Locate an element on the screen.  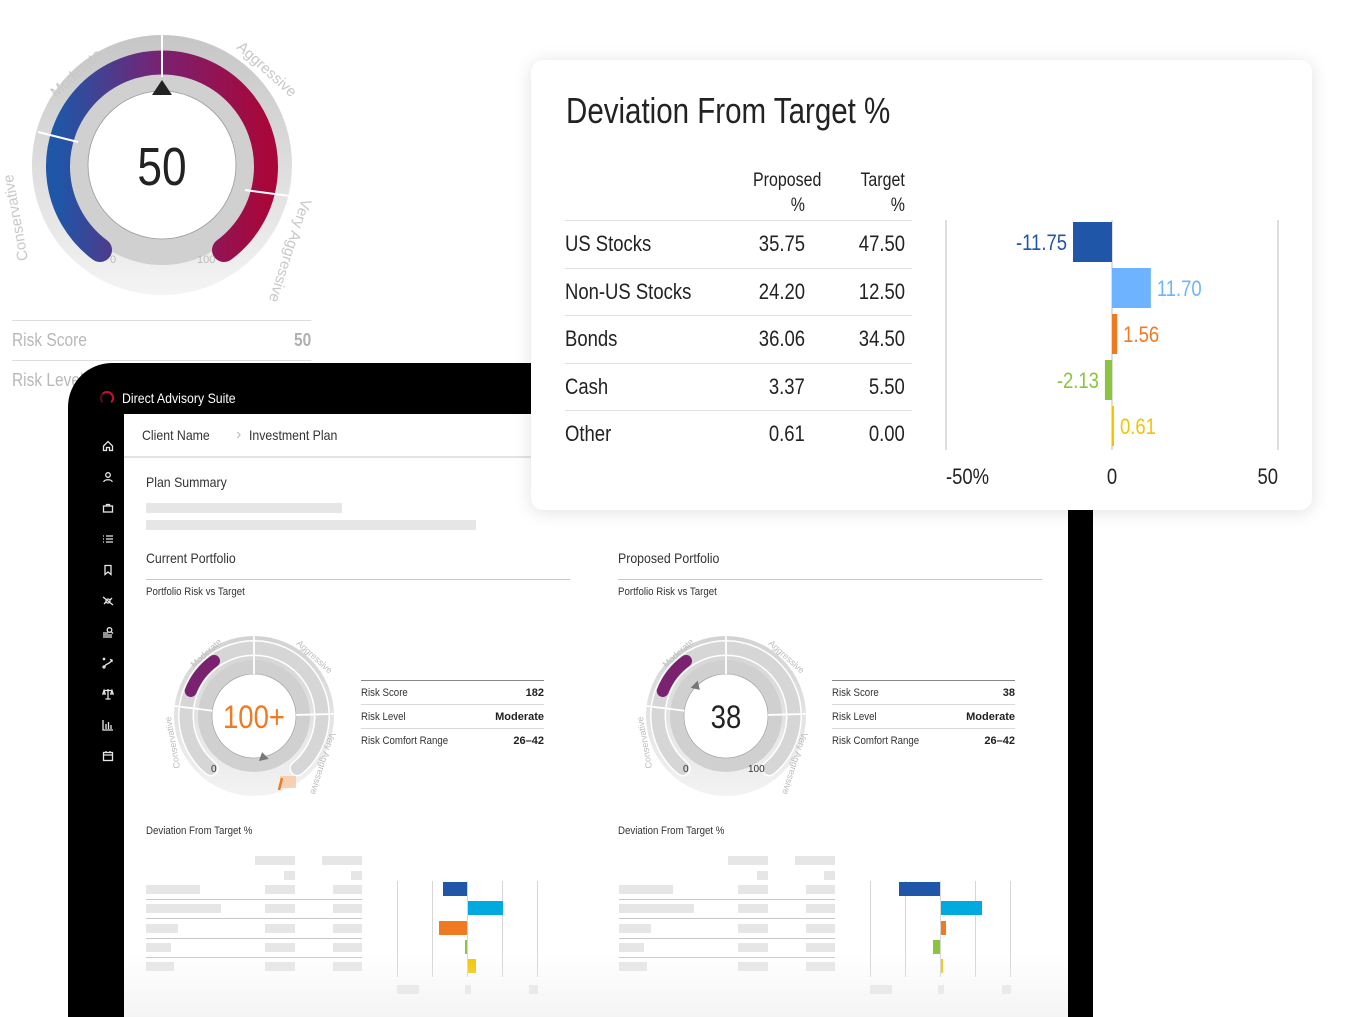
zone-label-conservative: Conservative is located at coordinates (16, 217).